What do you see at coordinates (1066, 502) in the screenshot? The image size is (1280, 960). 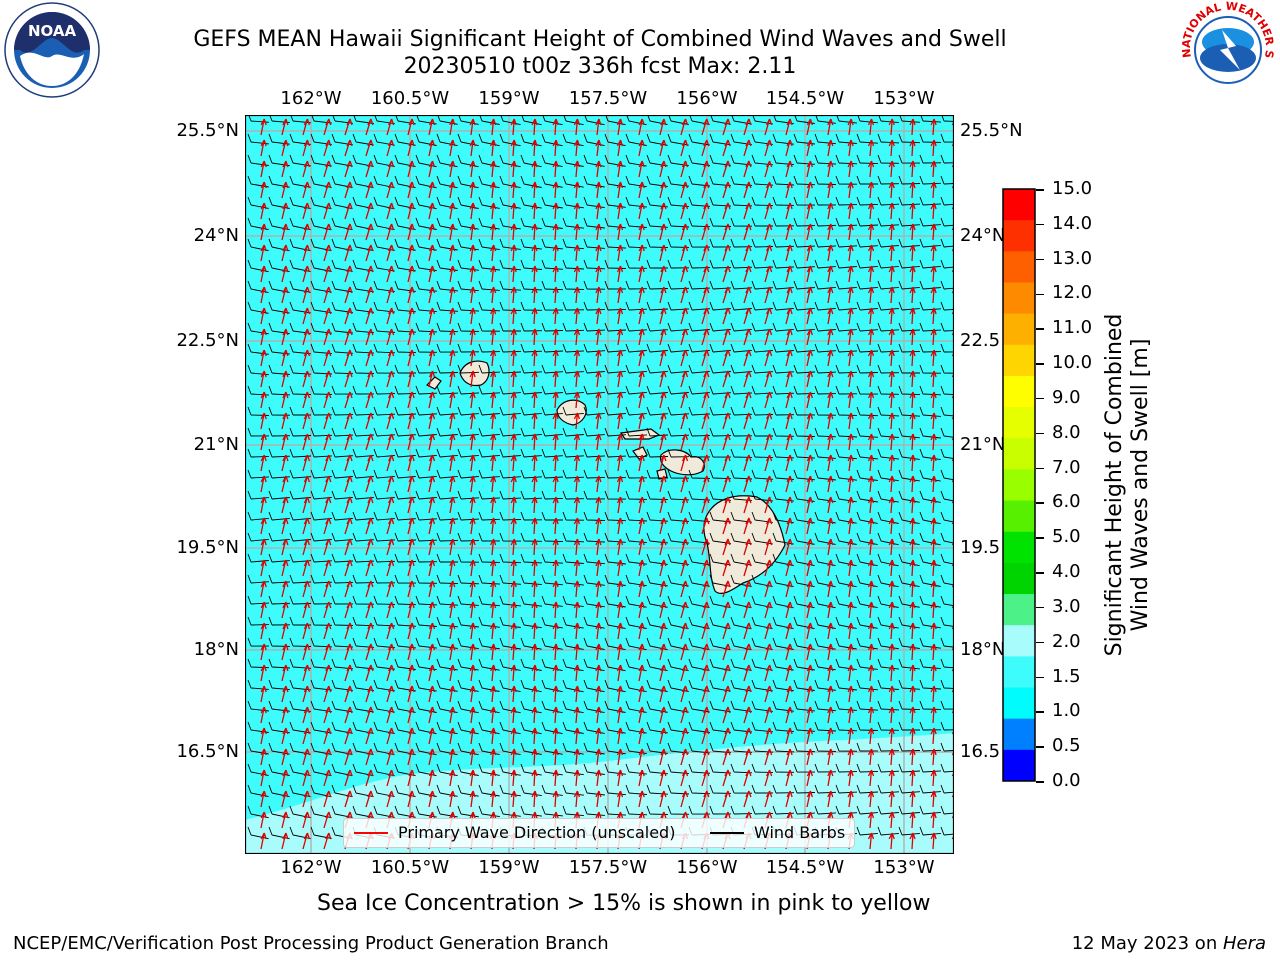 I see `colorbar-tick-label: 6.0` at bounding box center [1066, 502].